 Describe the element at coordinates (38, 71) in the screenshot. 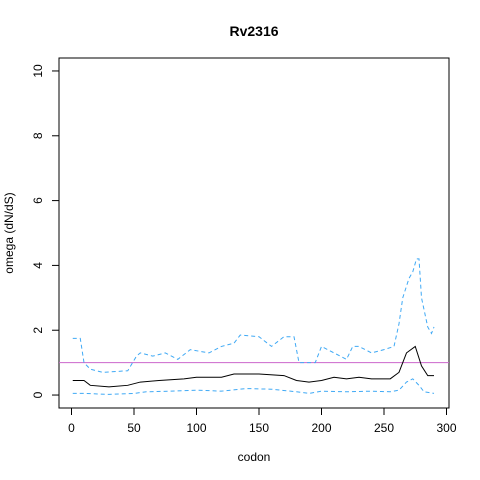

I see `y-tick-label: 10` at that location.